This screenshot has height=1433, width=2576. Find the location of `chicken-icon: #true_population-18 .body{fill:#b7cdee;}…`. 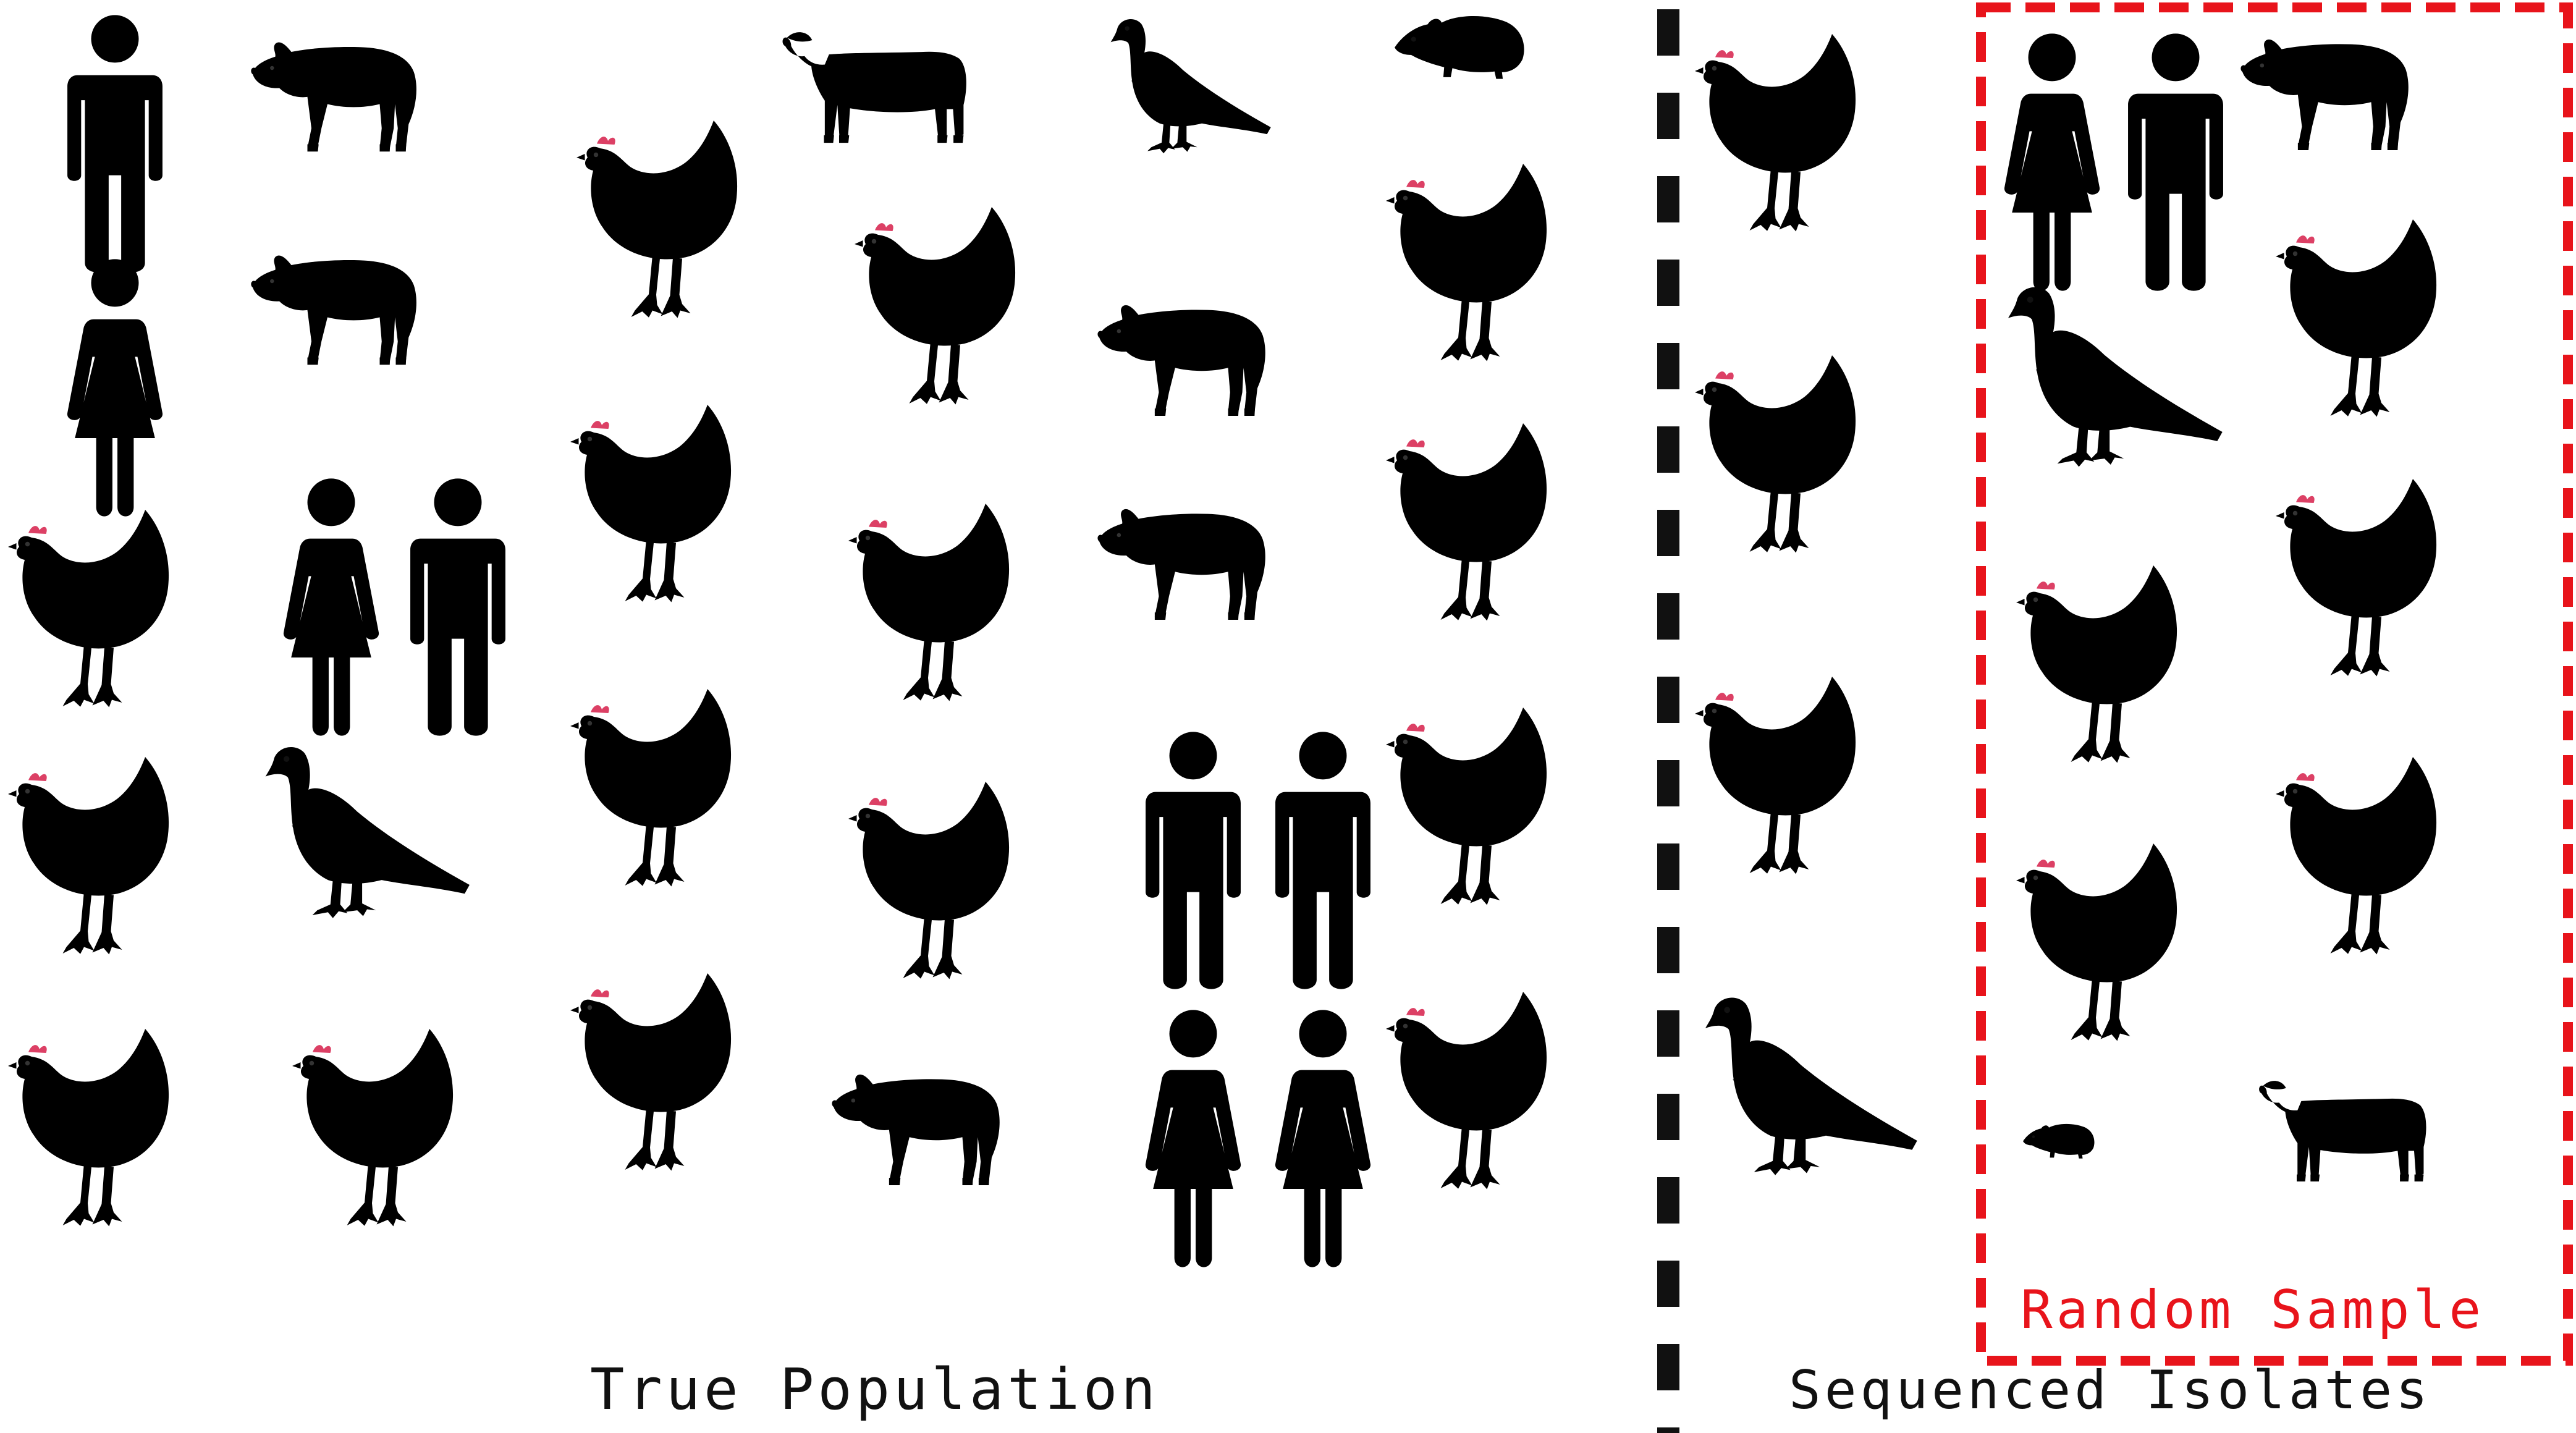

chicken-icon: #true_population-18 .body{fill:#b7cdee;}… is located at coordinates (88, 856).